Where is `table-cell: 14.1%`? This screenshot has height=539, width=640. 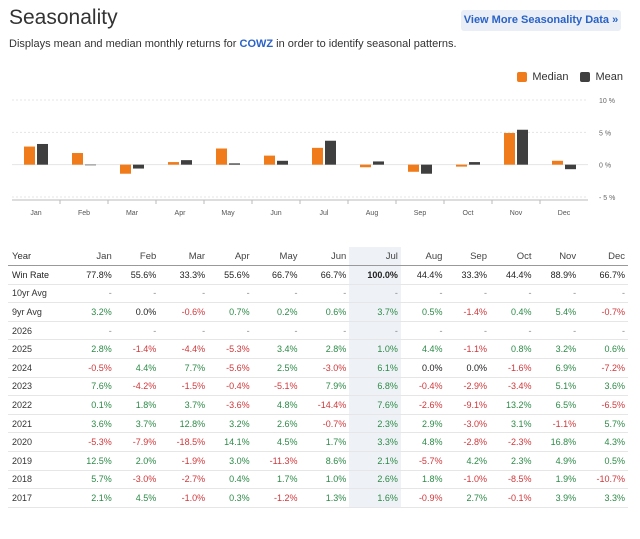
table-cell: 14.1% is located at coordinates (237, 442).